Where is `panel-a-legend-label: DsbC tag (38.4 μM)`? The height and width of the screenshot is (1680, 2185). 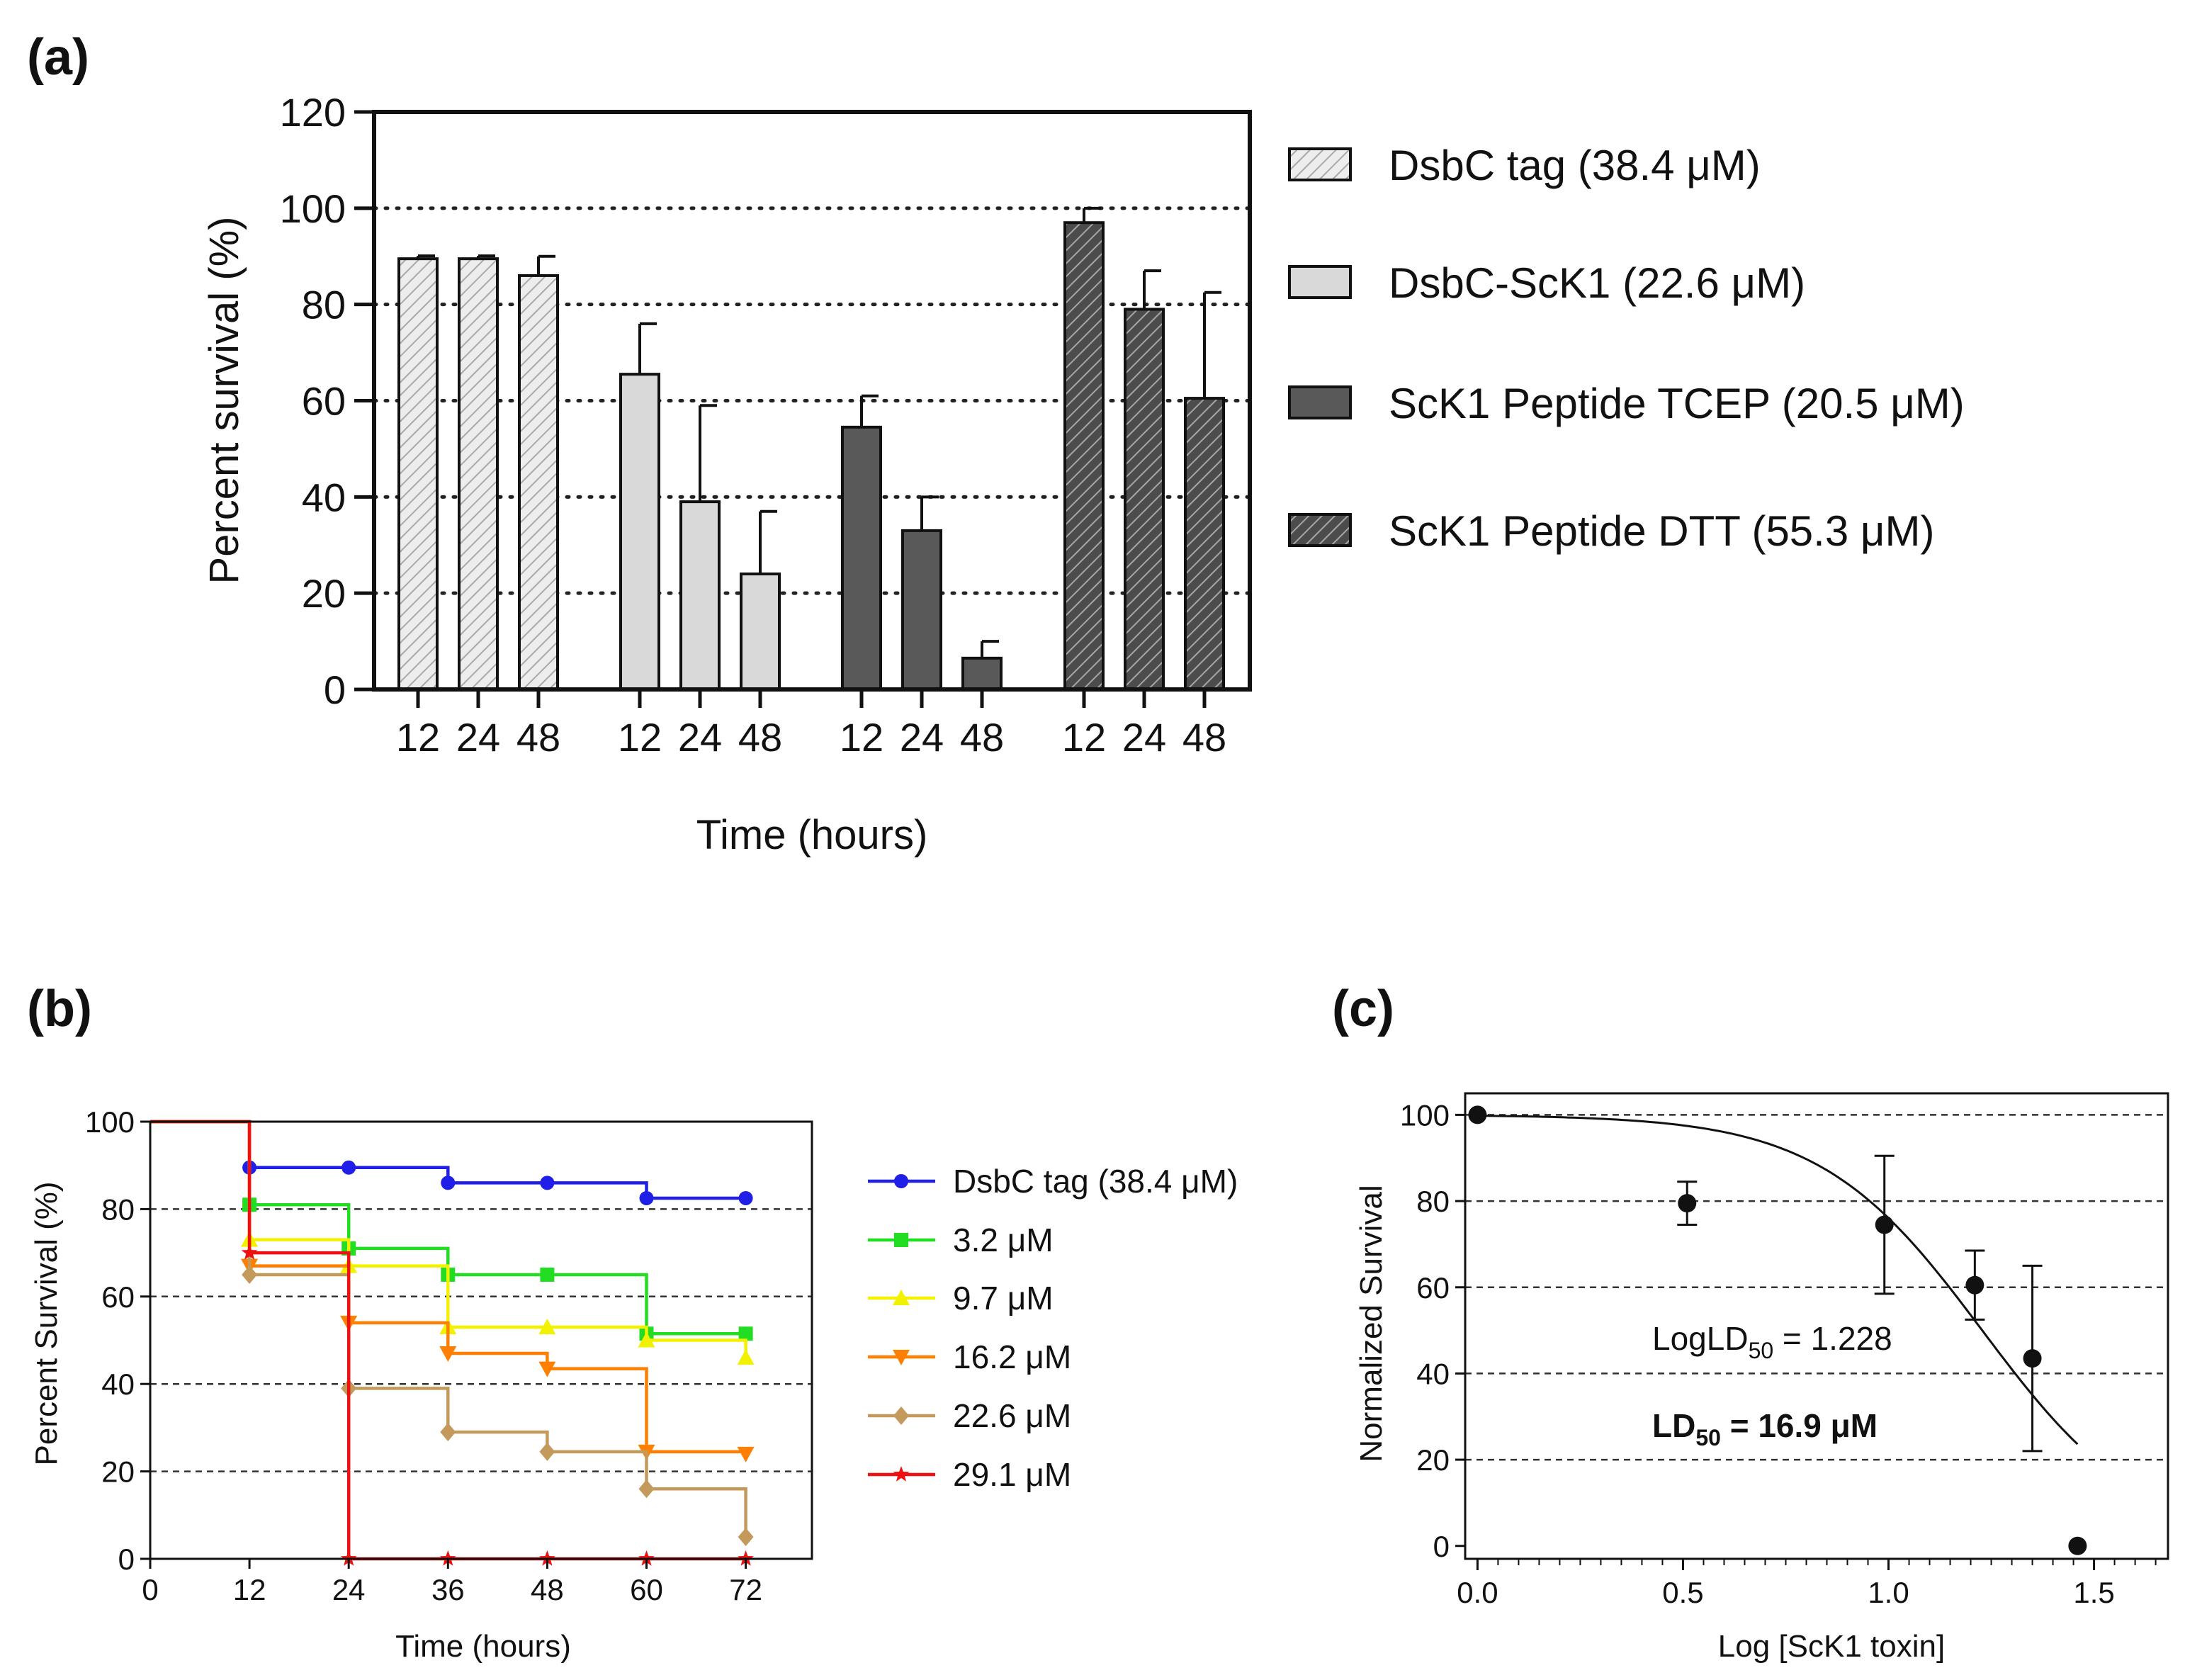
panel-a-legend-label: DsbC tag (38.4 μM) is located at coordinates (1575, 166).